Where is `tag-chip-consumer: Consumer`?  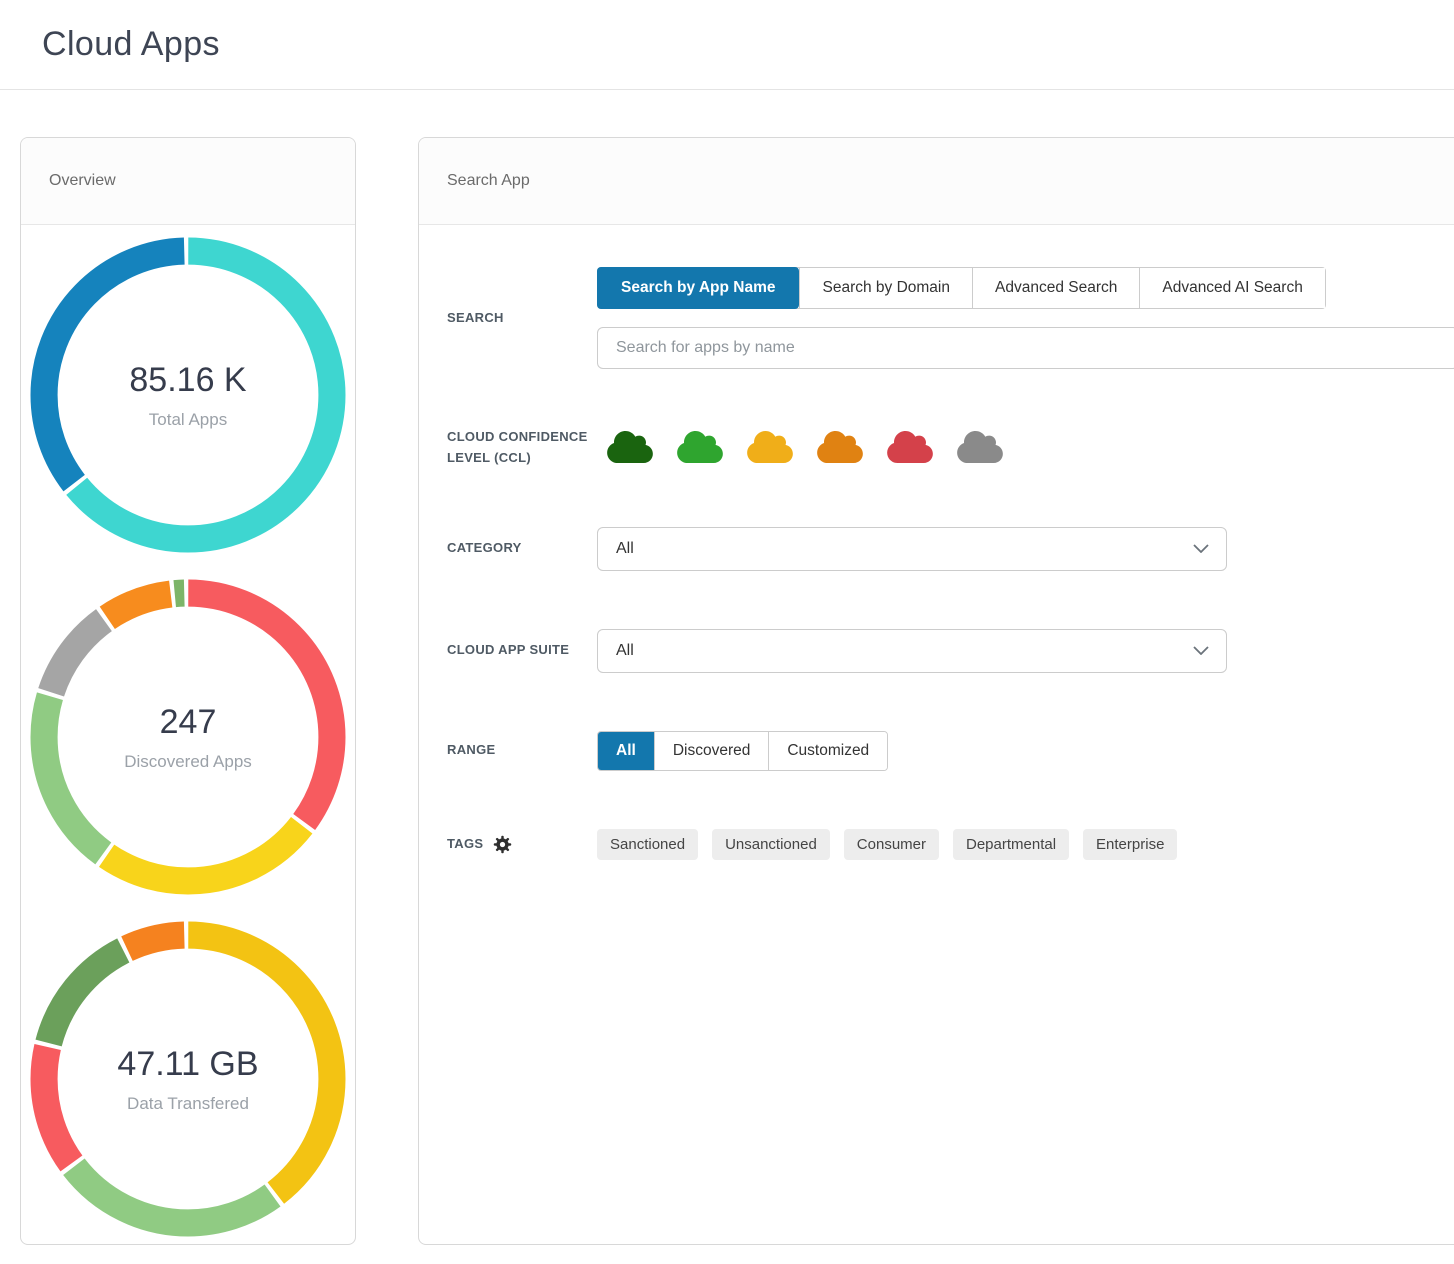 tag-chip-consumer: Consumer is located at coordinates (891, 844).